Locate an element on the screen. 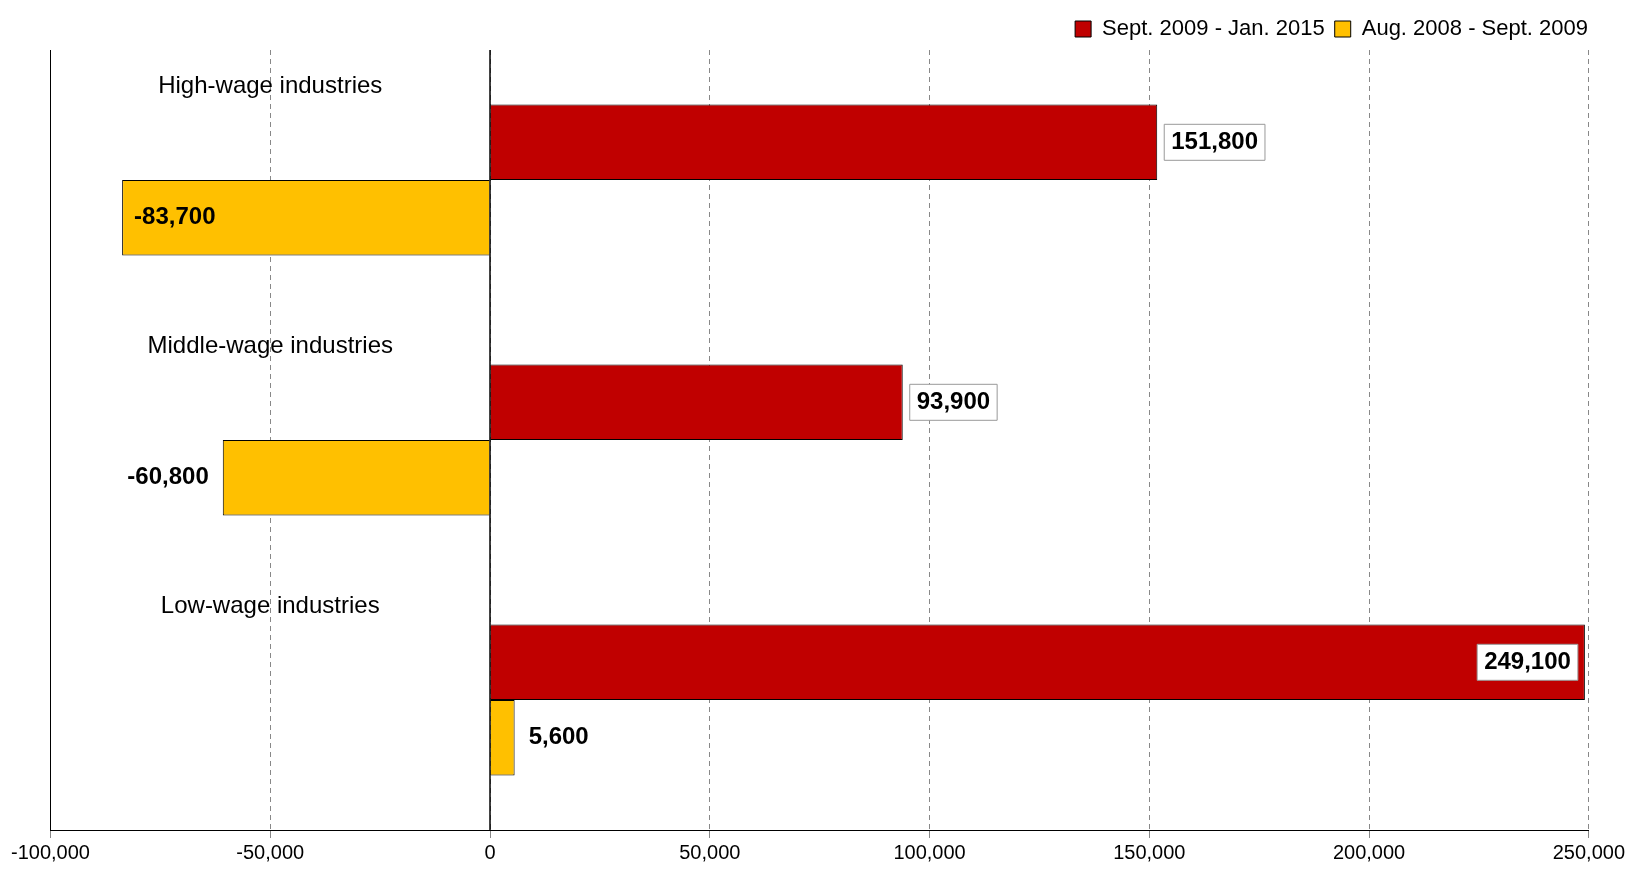 This screenshot has height=889, width=1650. x-tick-label: 100,000 is located at coordinates (929, 851).